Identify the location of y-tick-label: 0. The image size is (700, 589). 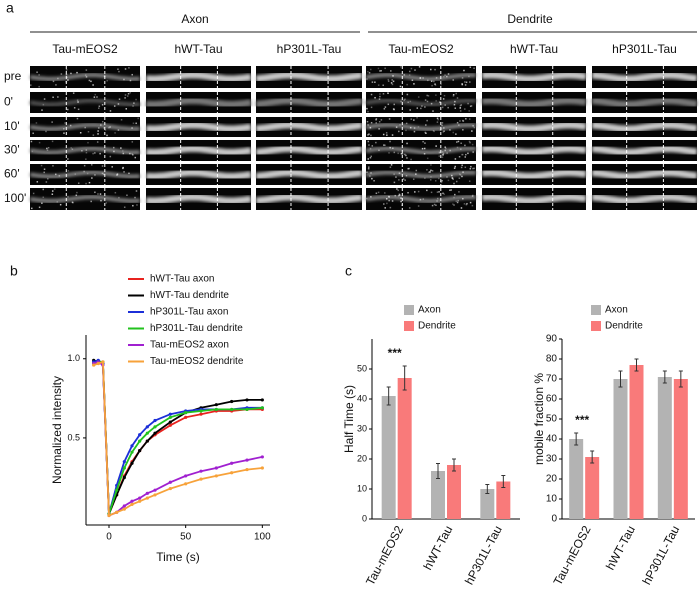
(364, 518).